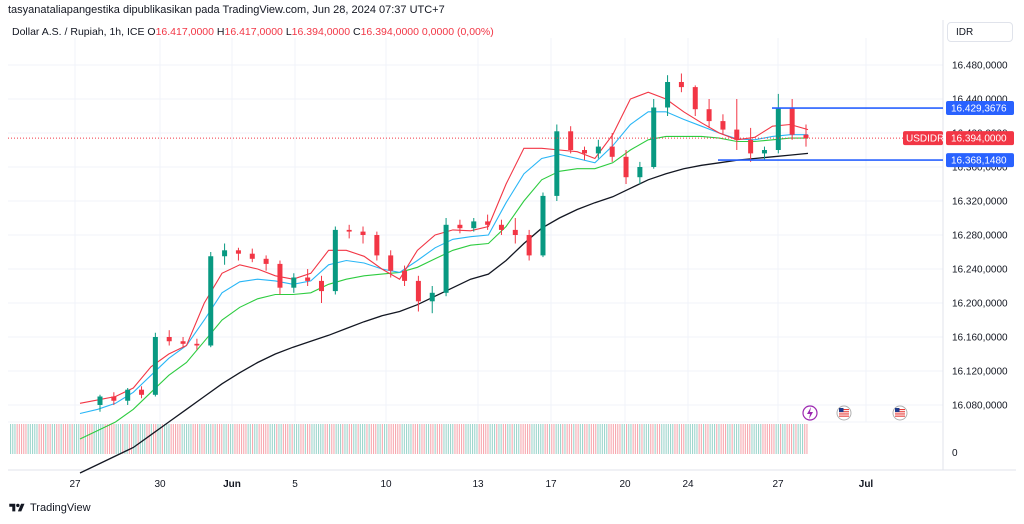  Describe the element at coordinates (625, 484) in the screenshot. I see `x-tick-label: 20` at that location.